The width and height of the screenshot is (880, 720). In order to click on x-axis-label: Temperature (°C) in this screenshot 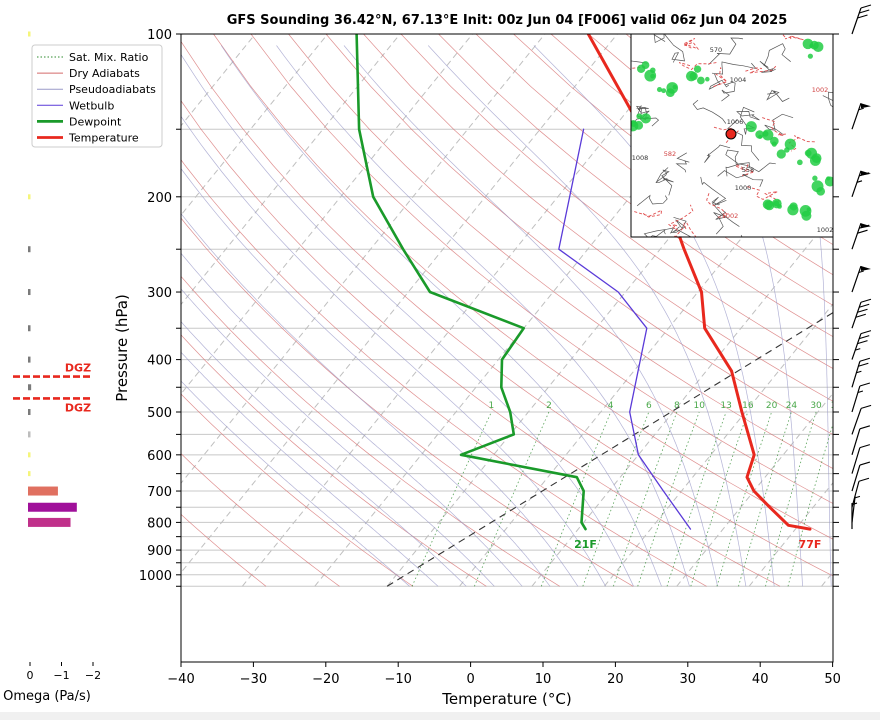, I will do `click(506, 699)`.